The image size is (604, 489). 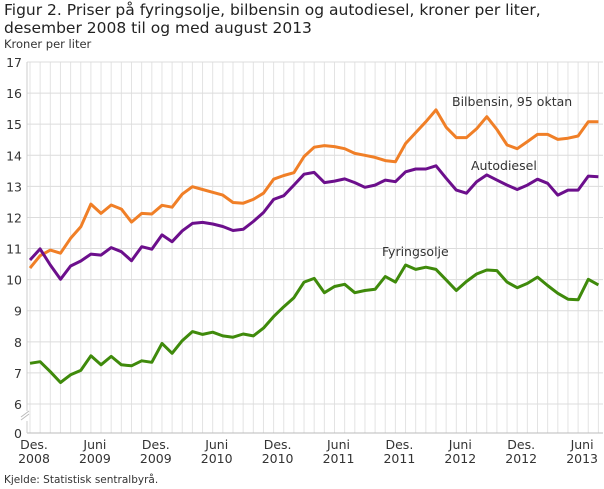 What do you see at coordinates (14, 280) in the screenshot?
I see `y-tick-label: 10` at bounding box center [14, 280].